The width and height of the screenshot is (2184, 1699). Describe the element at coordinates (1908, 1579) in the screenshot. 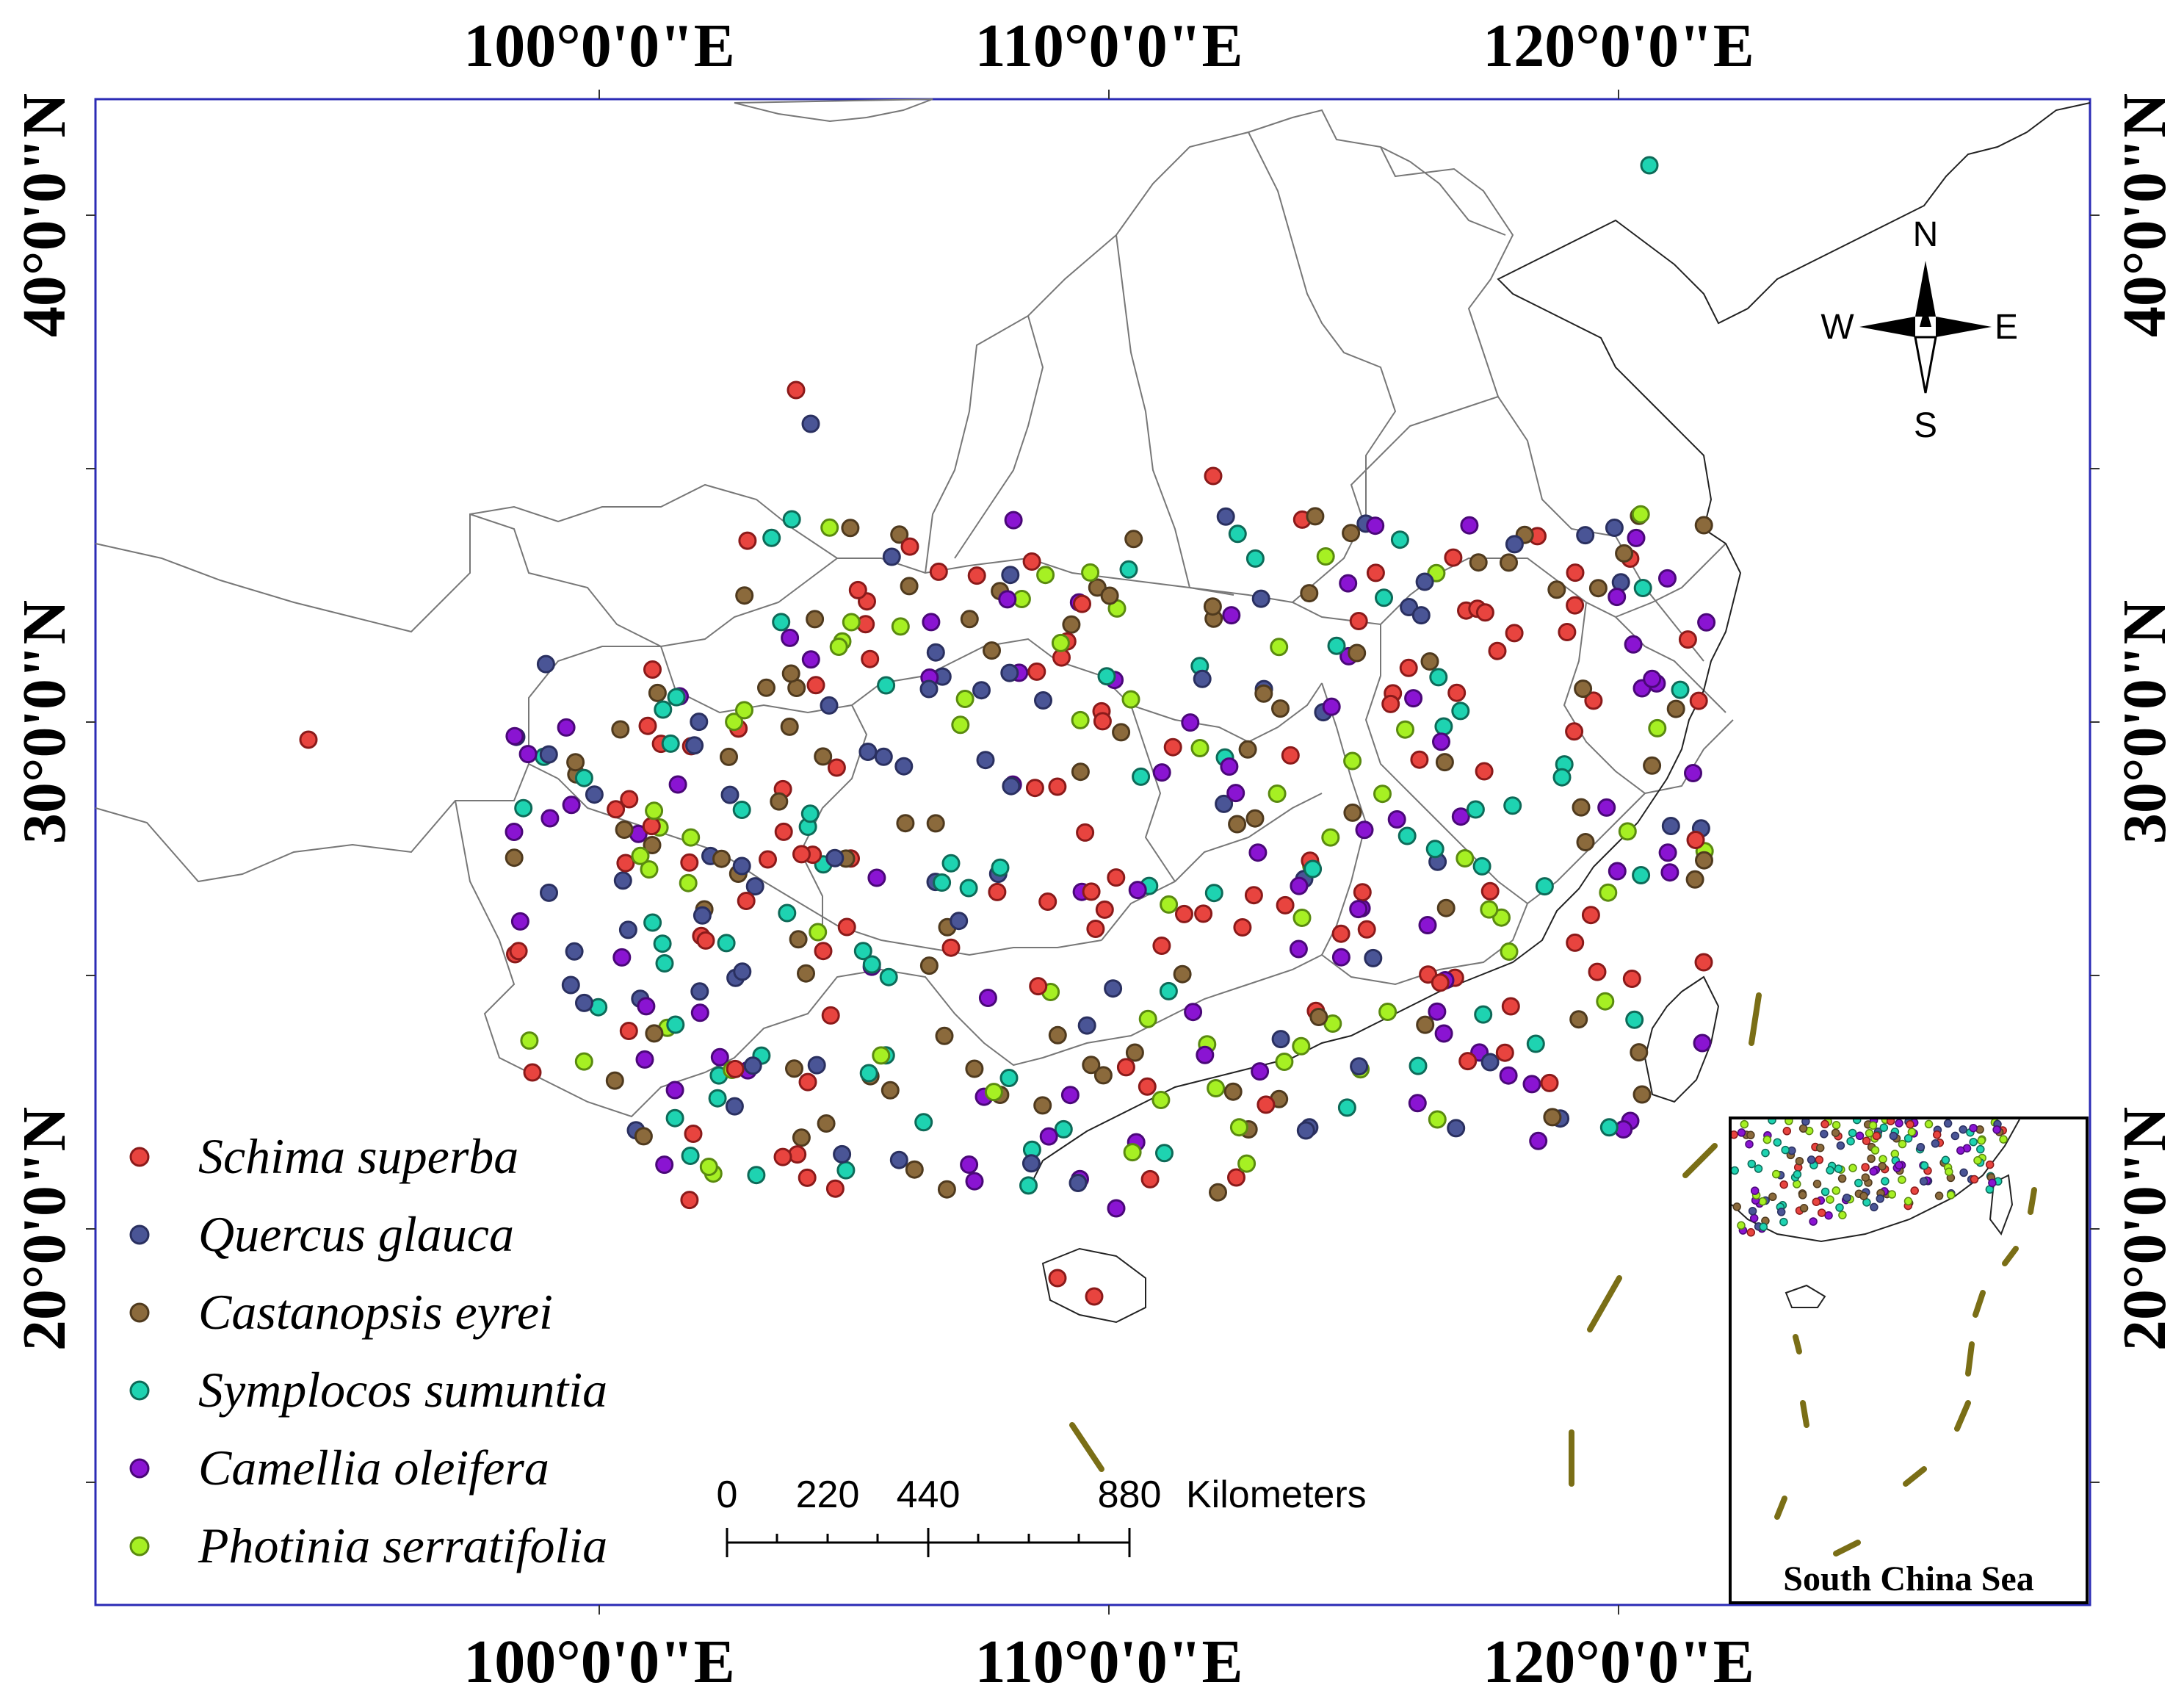

I see `inset-title: South China Sea` at that location.